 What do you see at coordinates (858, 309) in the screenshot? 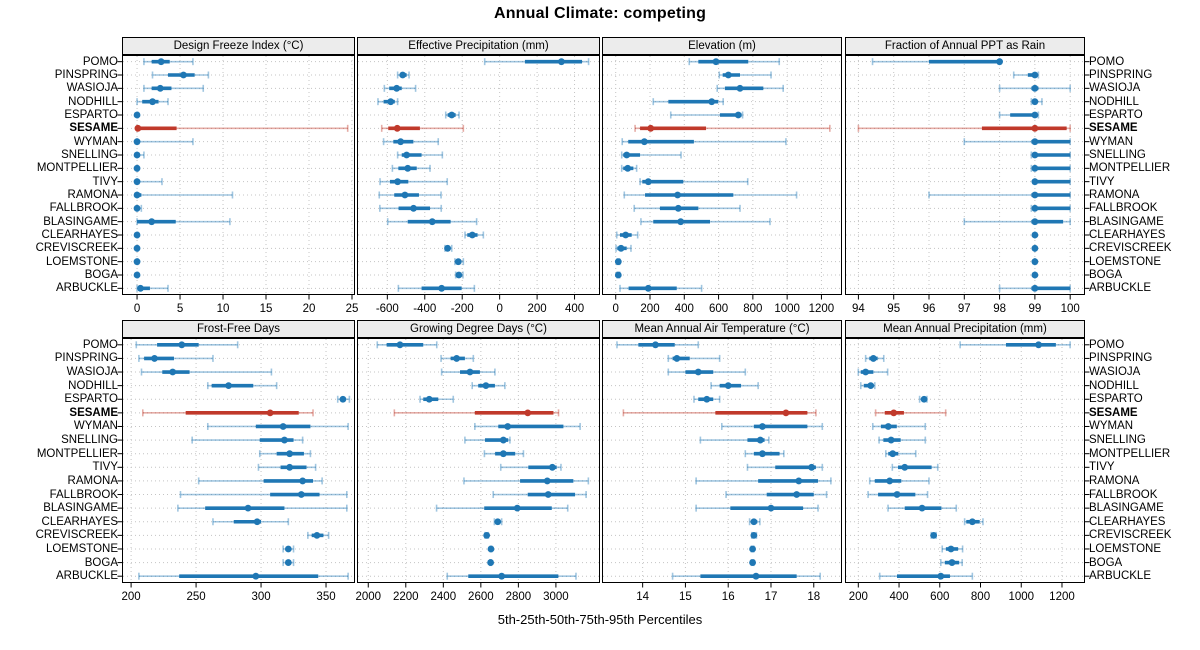
I see `x-tick-label: 94` at bounding box center [858, 309].